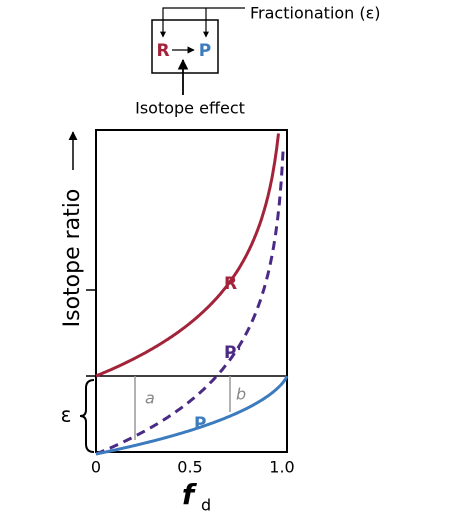 This screenshot has width=474, height=531. Describe the element at coordinates (190, 494) in the screenshot. I see `x-axis-label: f` at that location.